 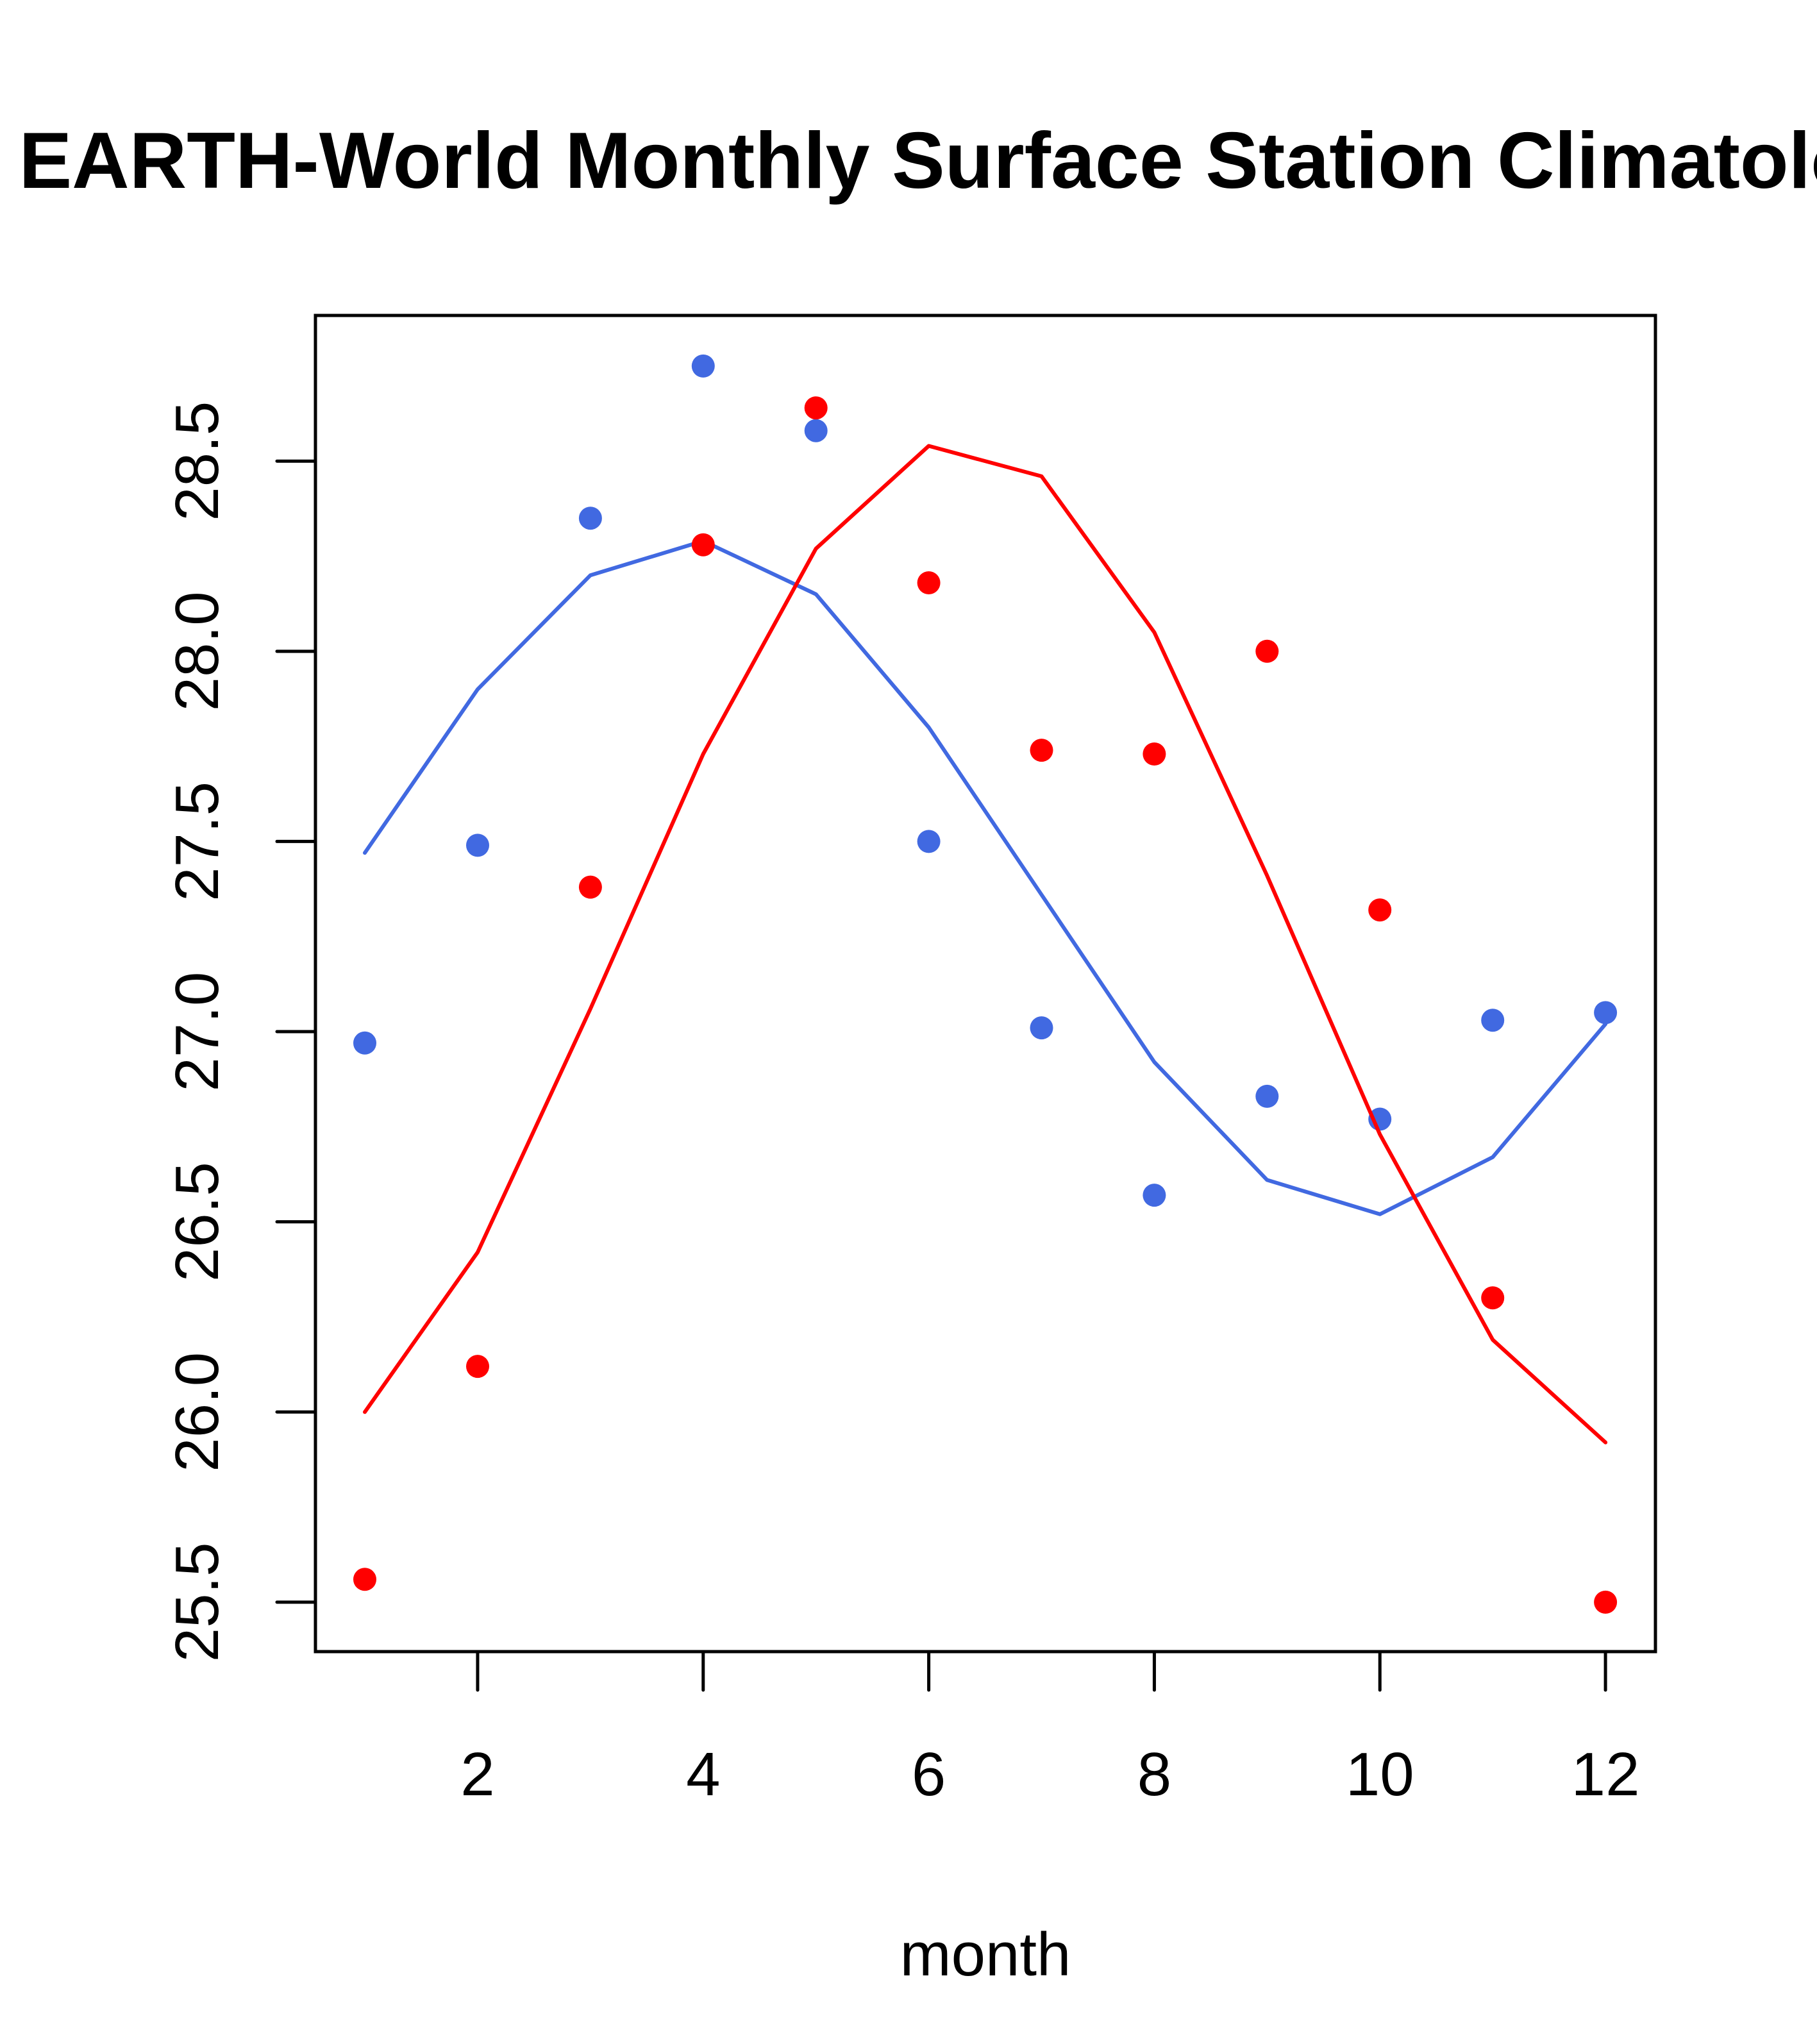 I want to click on x-tick-label-4: 4, so click(x=703, y=1775).